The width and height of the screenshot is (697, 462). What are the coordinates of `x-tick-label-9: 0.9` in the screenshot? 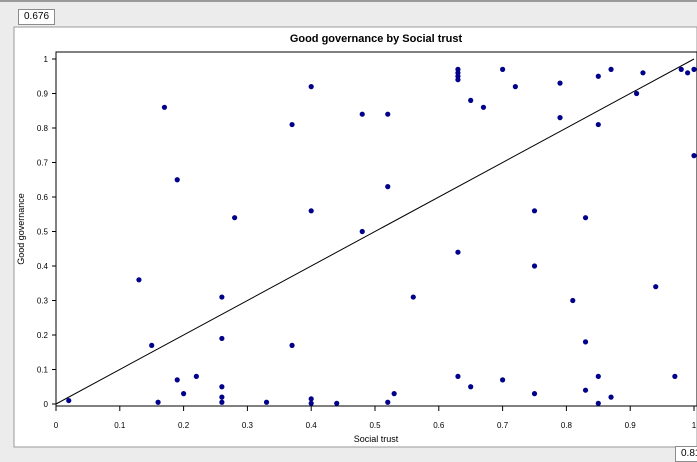 It's located at (631, 425).